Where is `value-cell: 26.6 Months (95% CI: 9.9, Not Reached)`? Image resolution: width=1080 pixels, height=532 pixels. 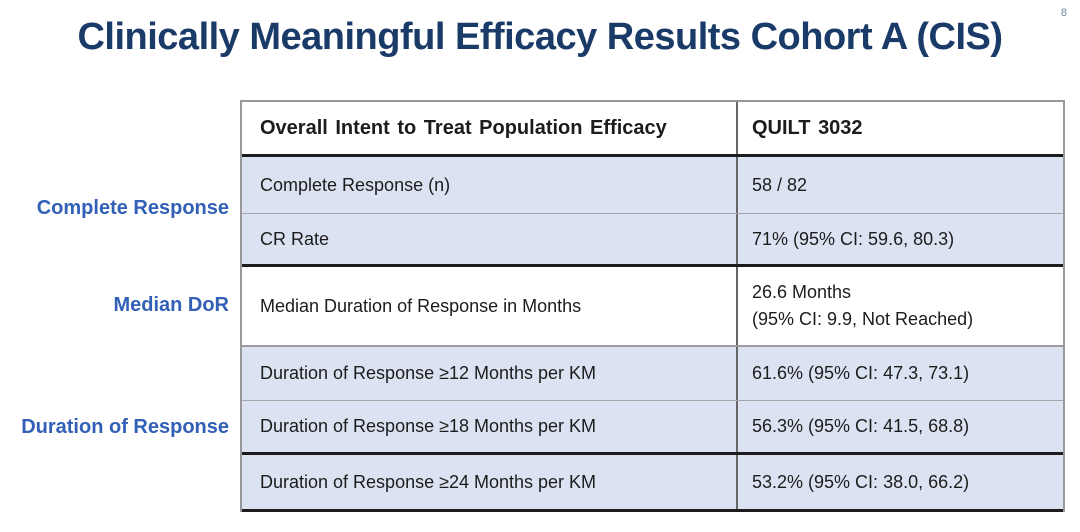
value-cell: 26.6 Months (95% CI: 9.9, Not Reached) is located at coordinates (899, 306).